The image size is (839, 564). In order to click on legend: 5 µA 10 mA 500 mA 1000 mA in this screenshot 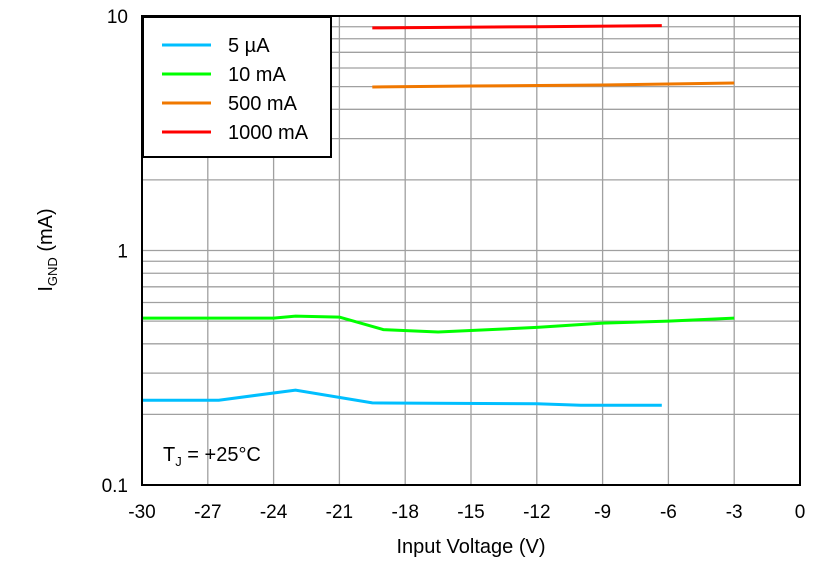, I will do `click(237, 87)`.